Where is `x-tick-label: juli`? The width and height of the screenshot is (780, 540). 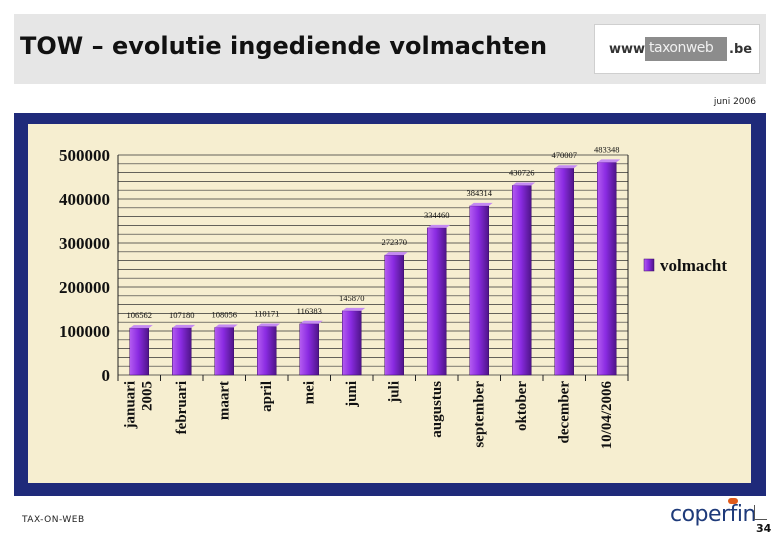 x-tick-label: juli is located at coordinates (394, 392).